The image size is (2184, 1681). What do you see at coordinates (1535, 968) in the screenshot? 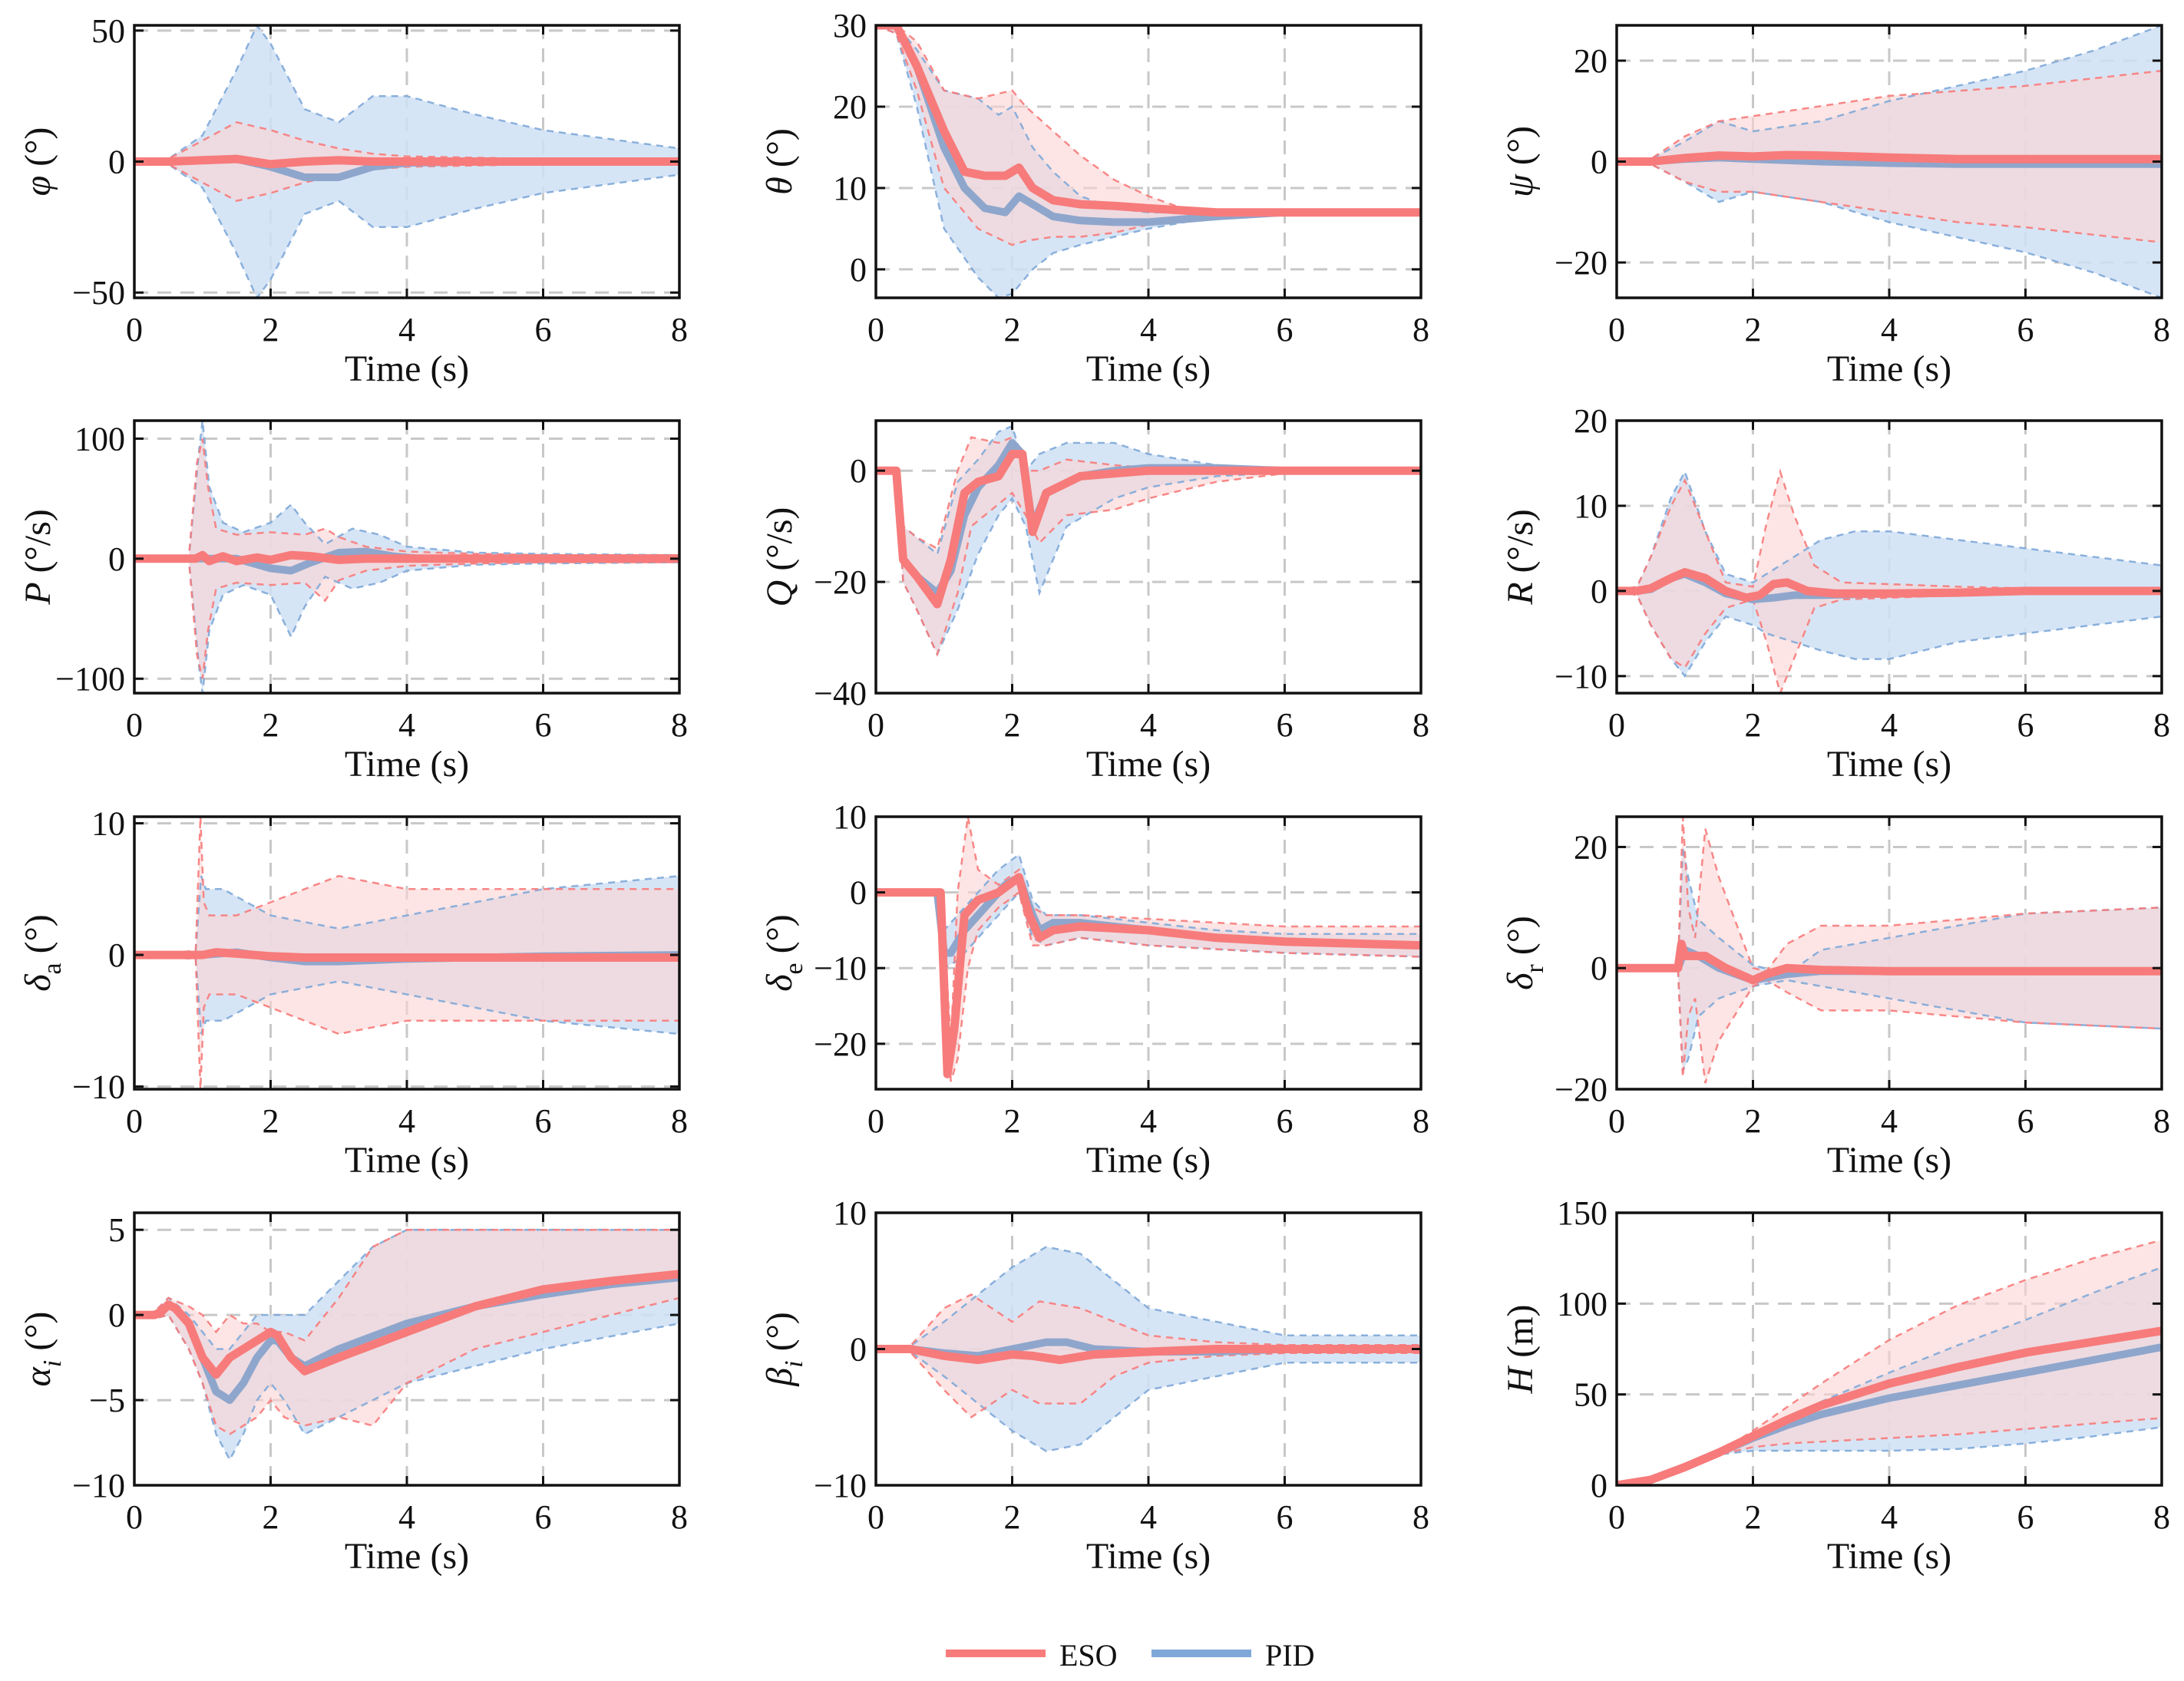
I see `y-axis-subscript: r` at bounding box center [1535, 968].